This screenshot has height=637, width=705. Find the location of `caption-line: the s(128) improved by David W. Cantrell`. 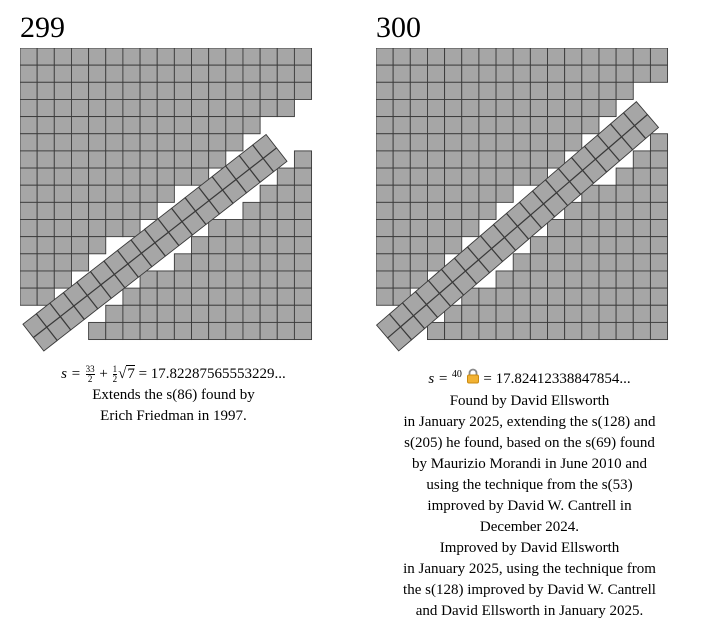

caption-line: the s(128) improved by David W. Cantrell is located at coordinates (529, 590).